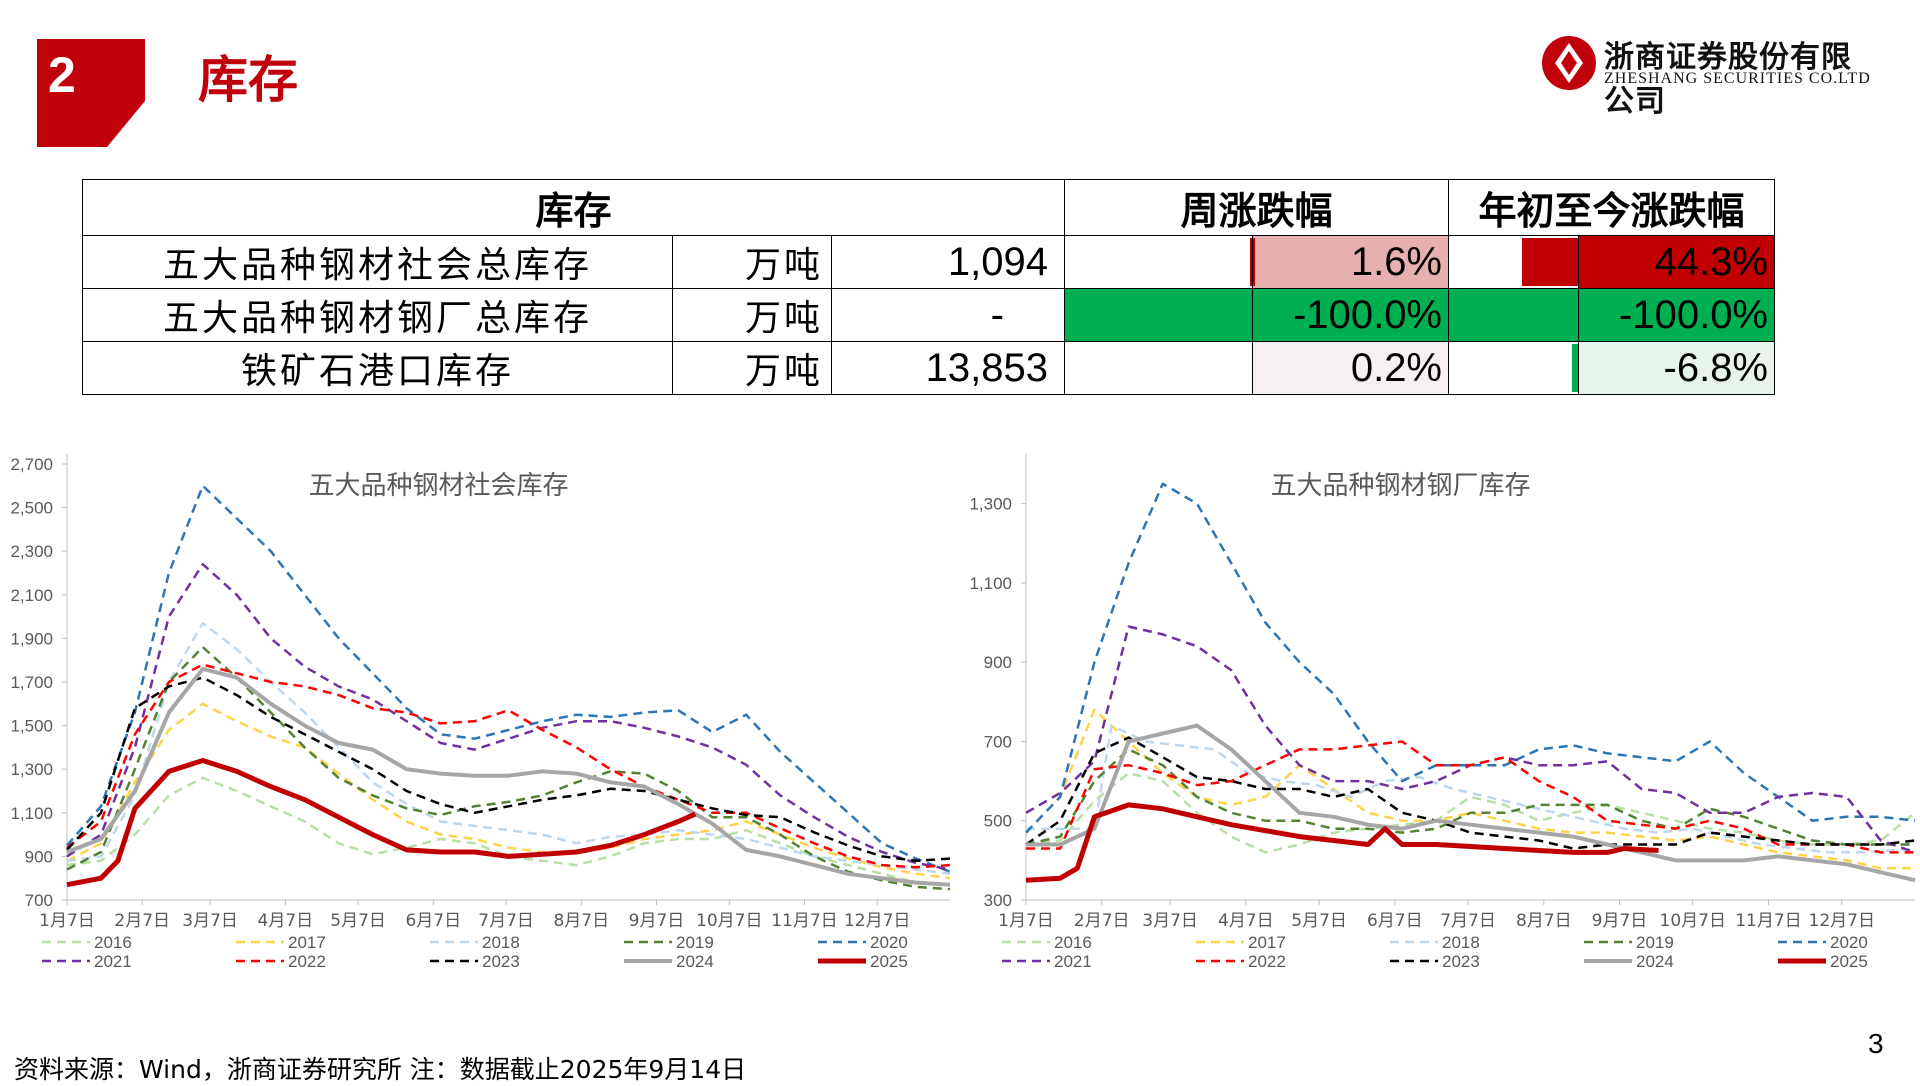  Describe the element at coordinates (1693, 921) in the screenshot. I see `x-tick-label: 10月7日` at that location.